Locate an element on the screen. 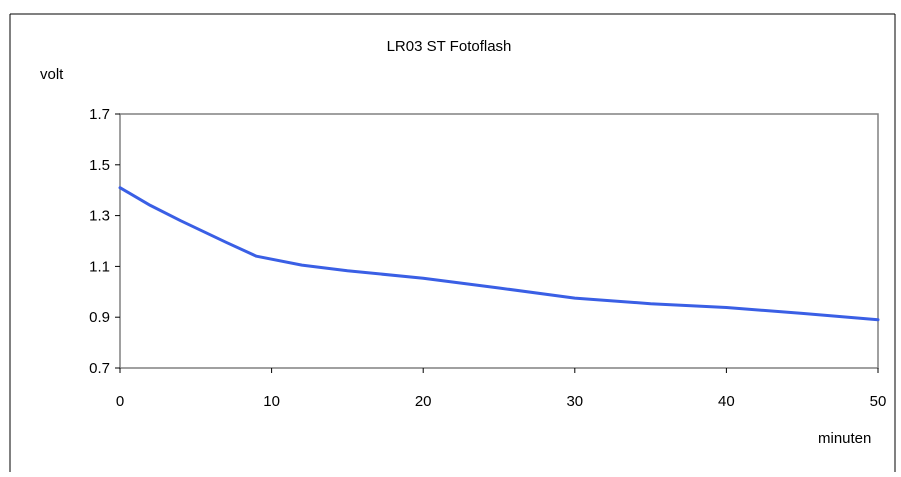  y-axis-label: volt is located at coordinates (52, 74).